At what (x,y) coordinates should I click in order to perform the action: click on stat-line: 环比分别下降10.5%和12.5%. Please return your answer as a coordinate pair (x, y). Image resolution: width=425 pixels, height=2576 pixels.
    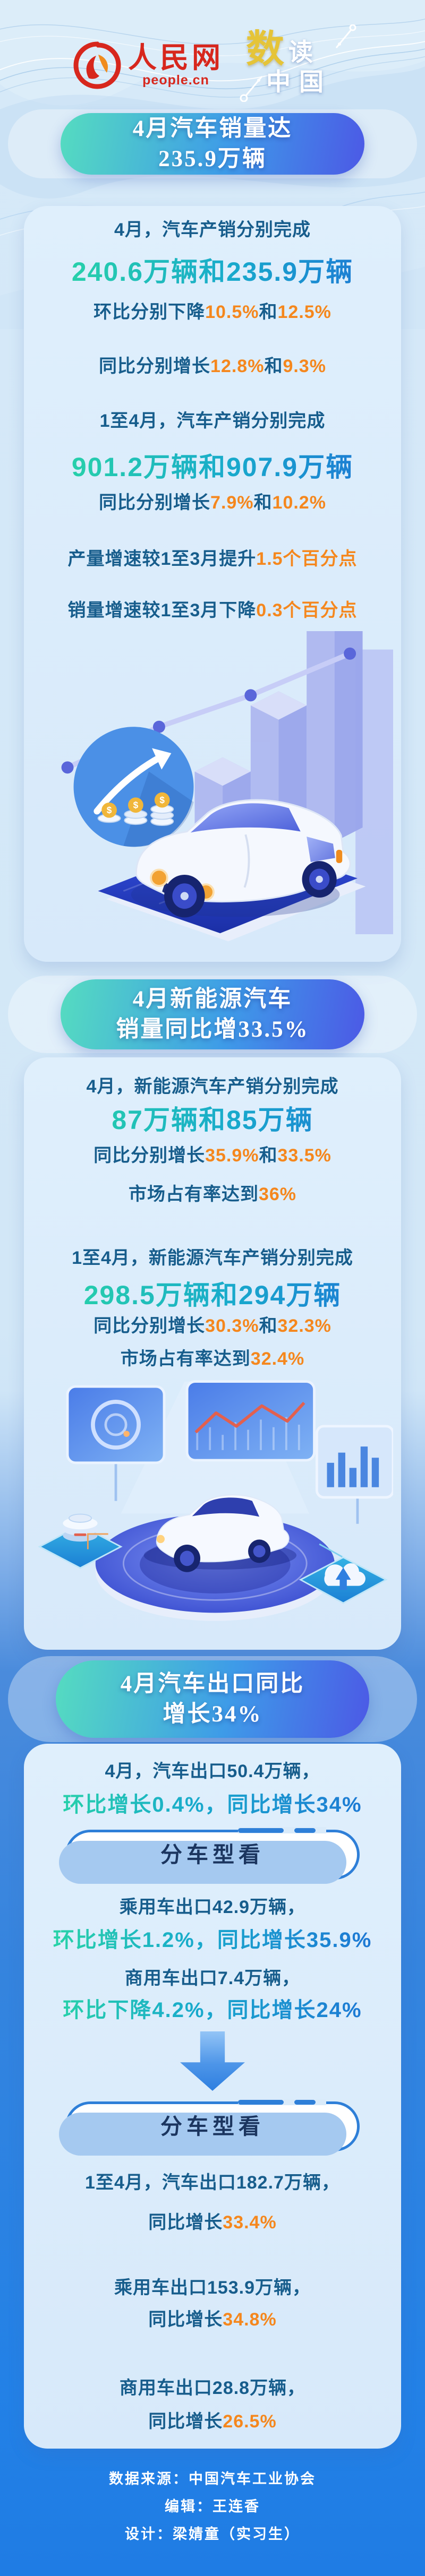
    Looking at the image, I should click on (213, 312).